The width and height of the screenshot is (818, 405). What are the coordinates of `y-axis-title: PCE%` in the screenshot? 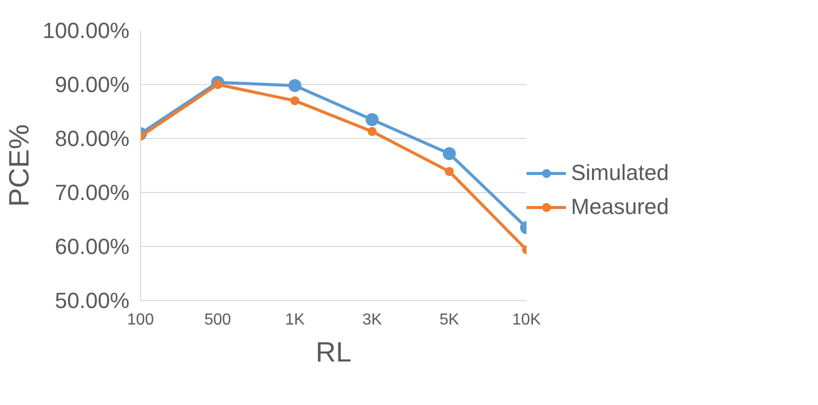 It's located at (19, 165).